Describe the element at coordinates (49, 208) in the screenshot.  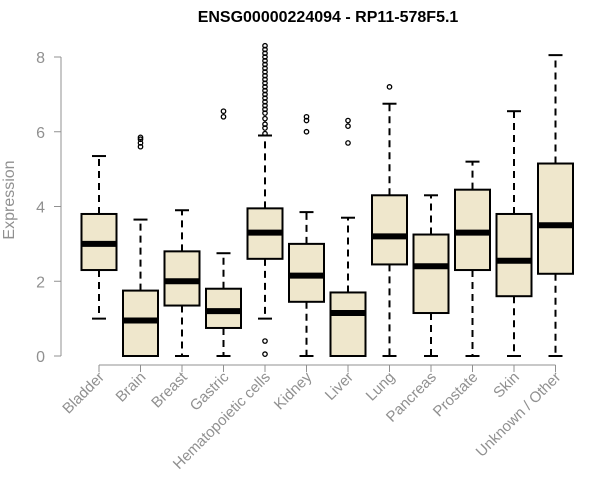
I see `y-axis: 0 2 4 6 8` at that location.